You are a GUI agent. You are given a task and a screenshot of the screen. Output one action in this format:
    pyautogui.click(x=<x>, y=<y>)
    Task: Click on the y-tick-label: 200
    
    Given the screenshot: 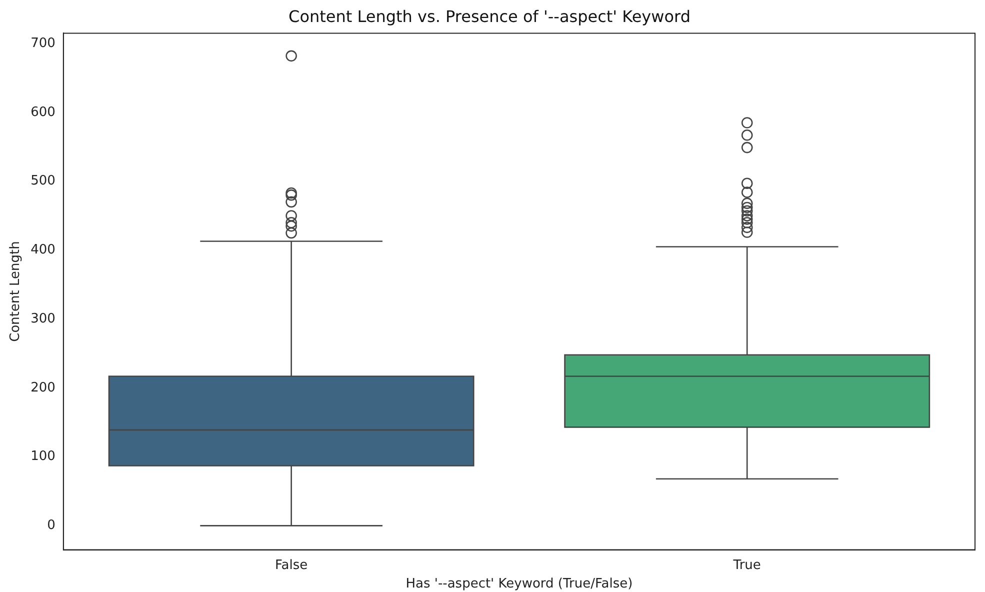 What is the action you would take?
    pyautogui.click(x=43, y=388)
    